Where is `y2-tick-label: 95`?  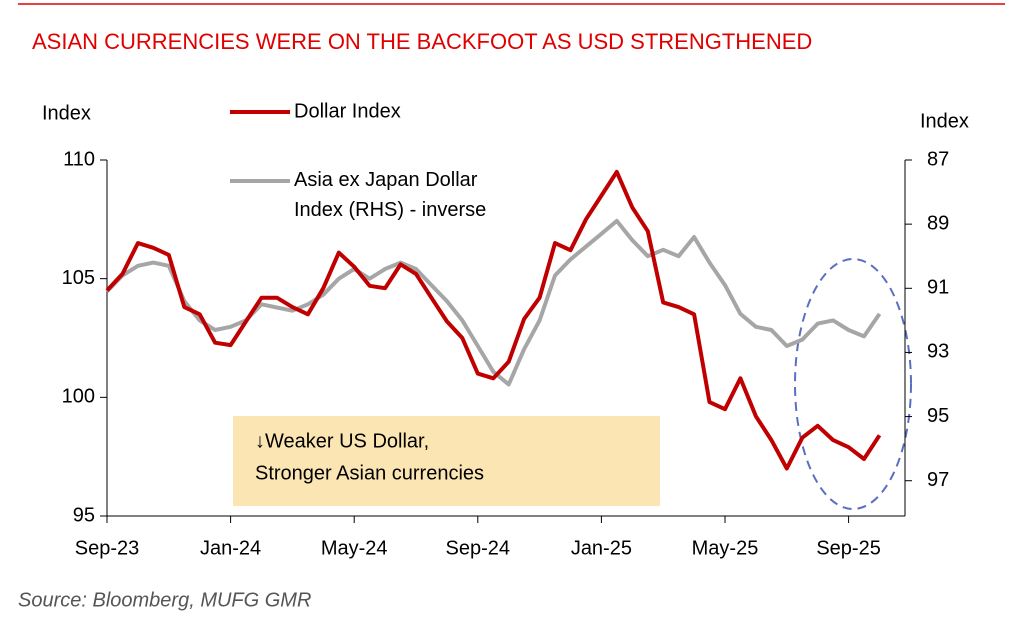
y2-tick-label: 95 is located at coordinates (938, 416).